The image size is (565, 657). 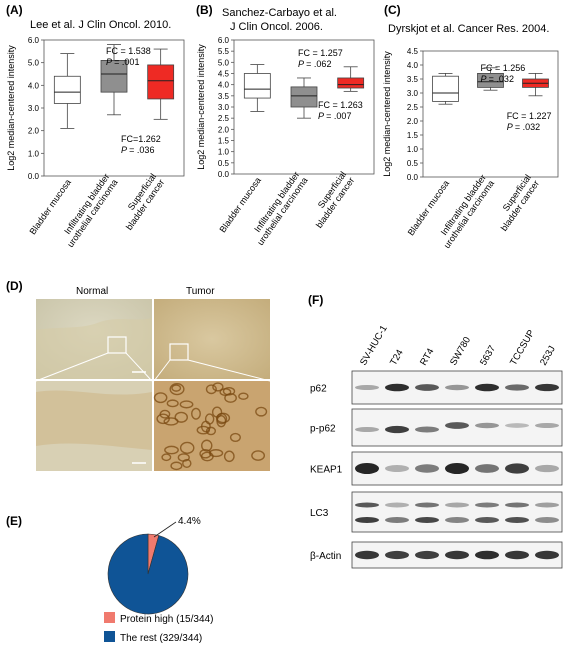 What do you see at coordinates (503, 68) in the screenshot?
I see `fold-change-label: FC = 1.256` at bounding box center [503, 68].